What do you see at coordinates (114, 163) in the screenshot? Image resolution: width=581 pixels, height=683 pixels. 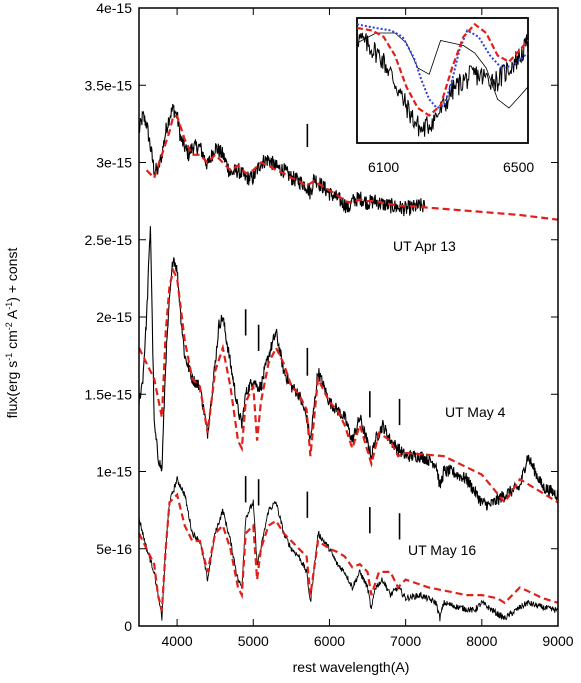 I see `y-tick-label-6: 3e-15` at bounding box center [114, 163].